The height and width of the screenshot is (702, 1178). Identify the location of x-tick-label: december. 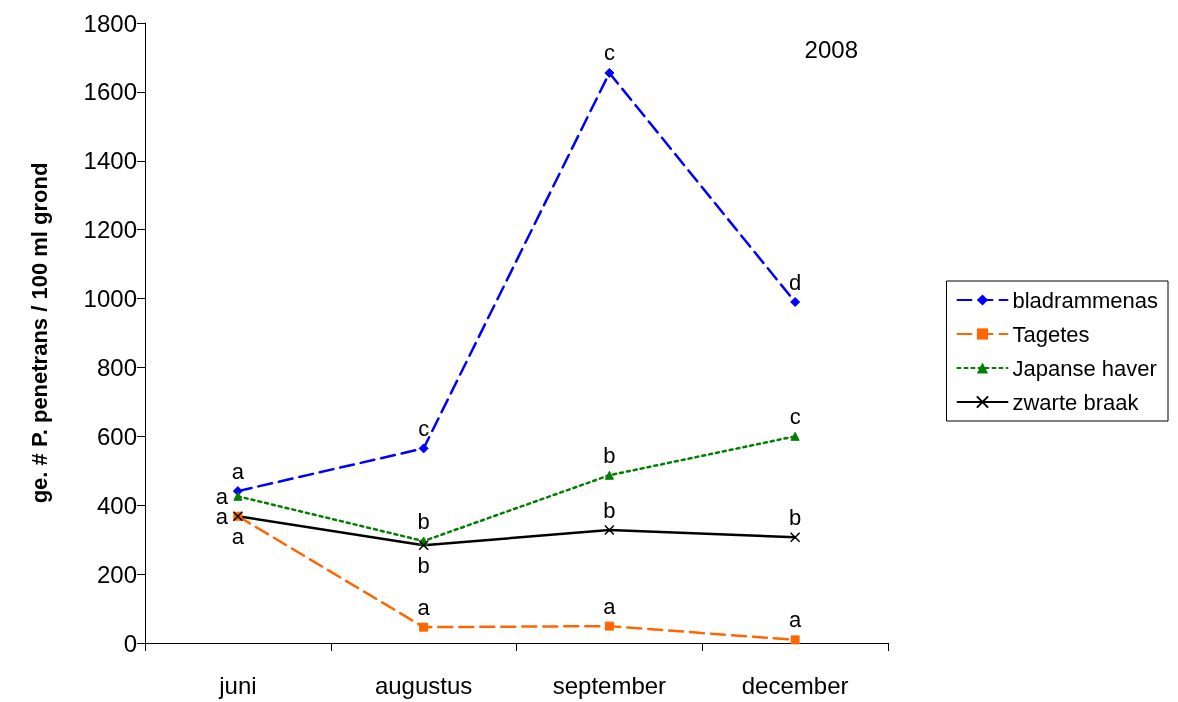
(795, 685).